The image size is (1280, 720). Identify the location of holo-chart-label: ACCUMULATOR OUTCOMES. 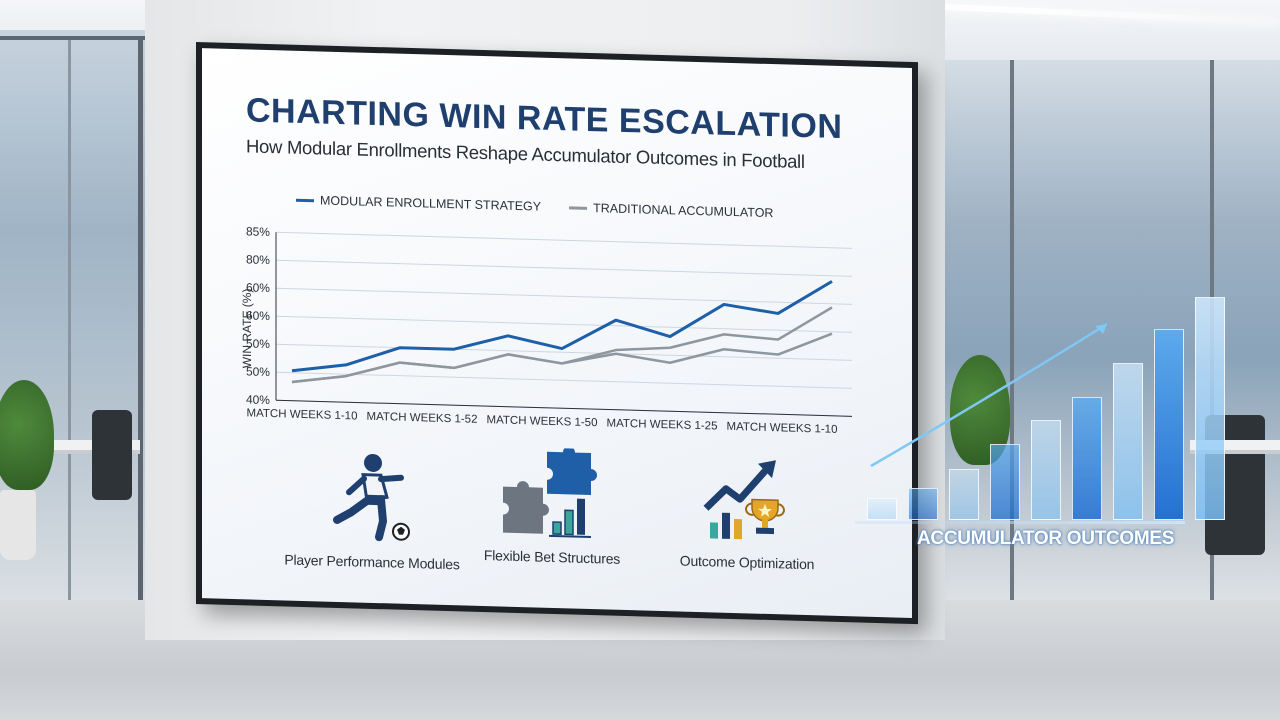
(1046, 538).